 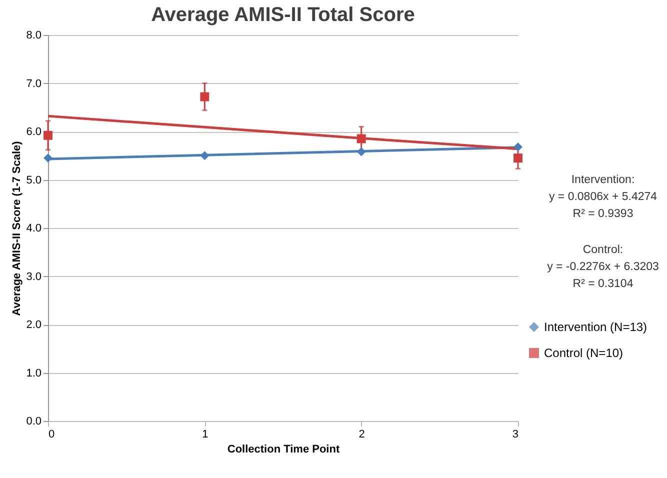 I want to click on x-tick-label: 3, so click(x=515, y=434).